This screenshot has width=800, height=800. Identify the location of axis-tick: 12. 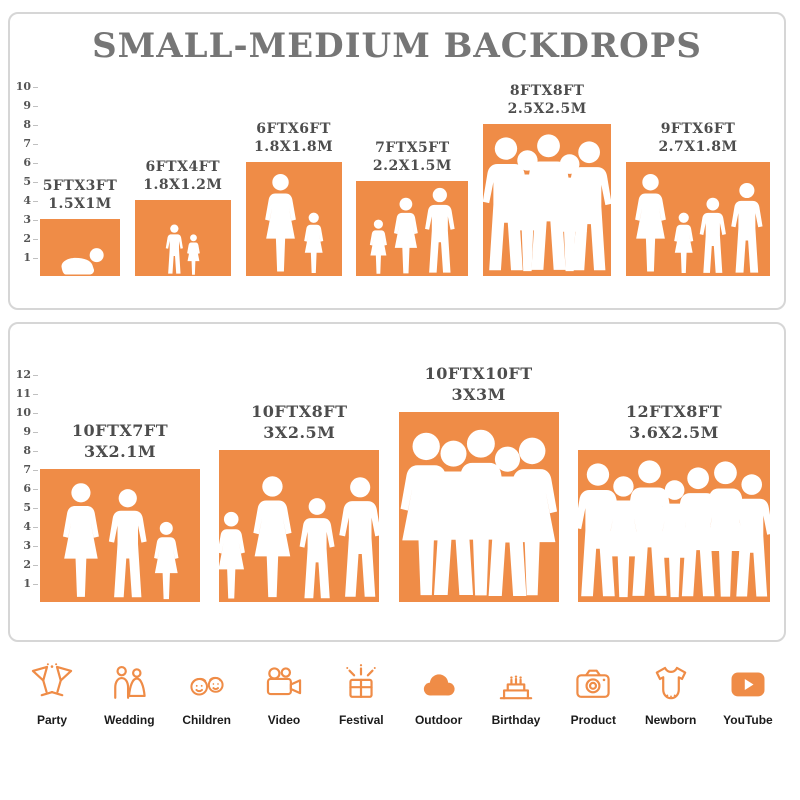
(27, 374).